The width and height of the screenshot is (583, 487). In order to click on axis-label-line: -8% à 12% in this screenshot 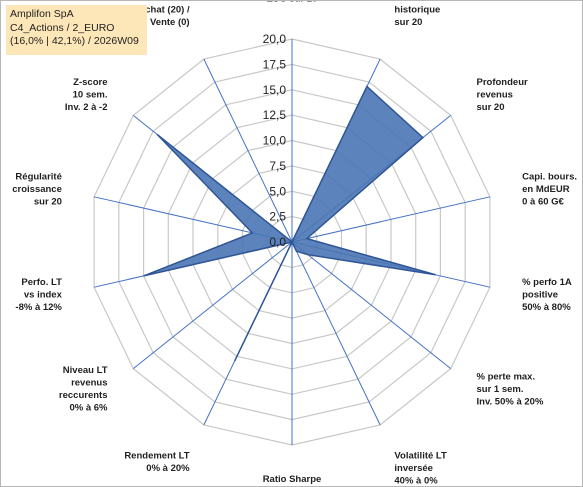, I will do `click(38, 307)`.